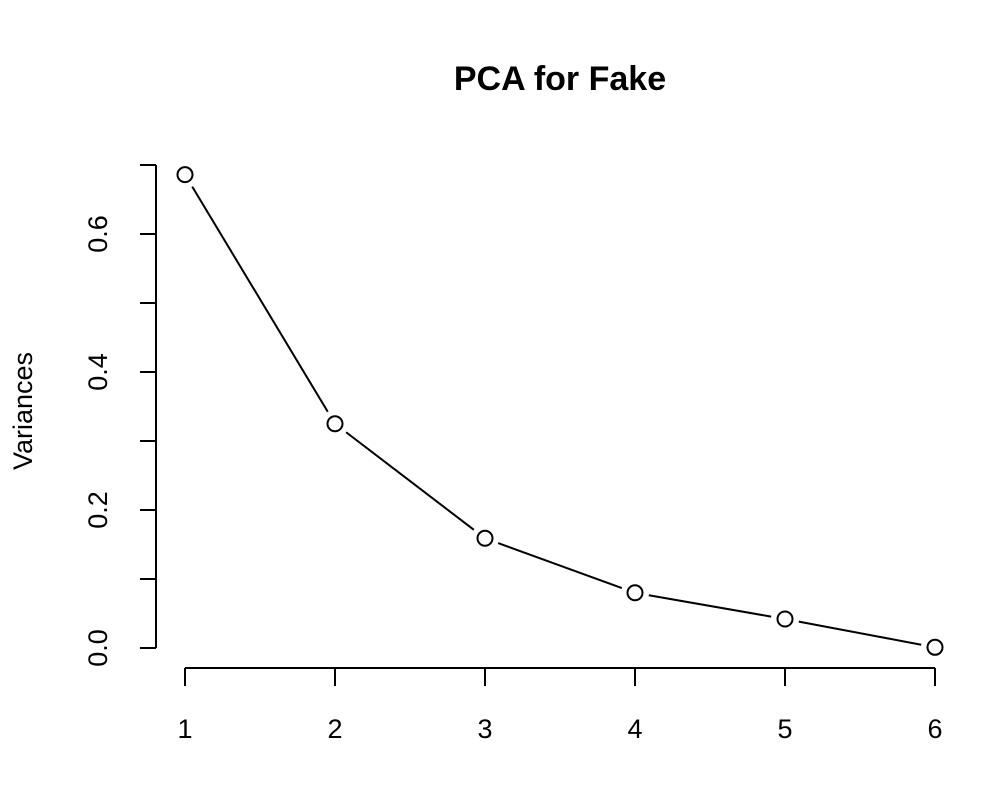 Image resolution: width=1002 pixels, height=802 pixels. I want to click on x-tick-label: 2, so click(334, 729).